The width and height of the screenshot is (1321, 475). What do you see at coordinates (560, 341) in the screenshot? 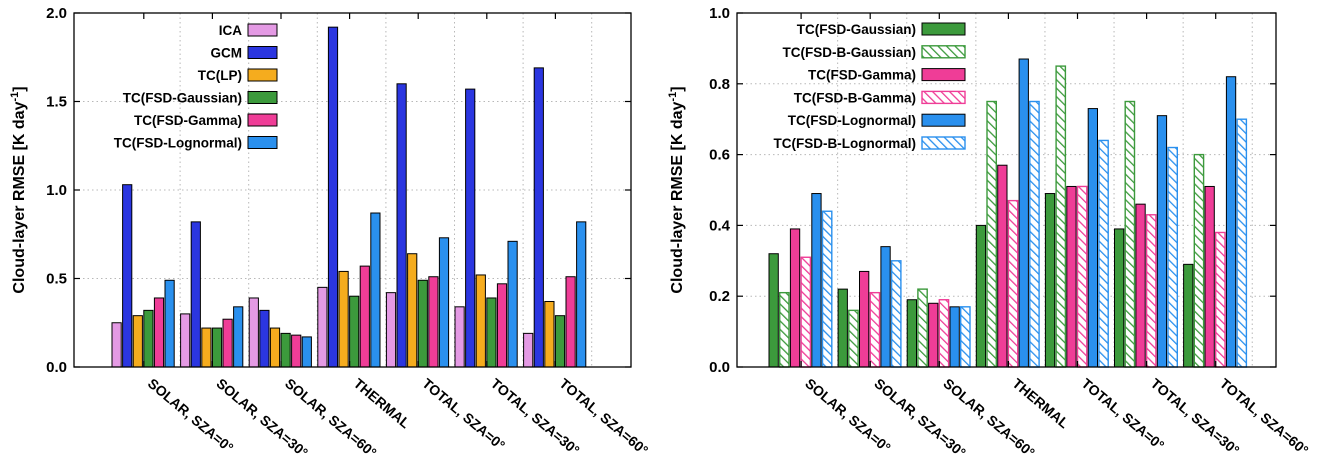
I see `bar-tc-fsd-gaussian--7` at bounding box center [560, 341].